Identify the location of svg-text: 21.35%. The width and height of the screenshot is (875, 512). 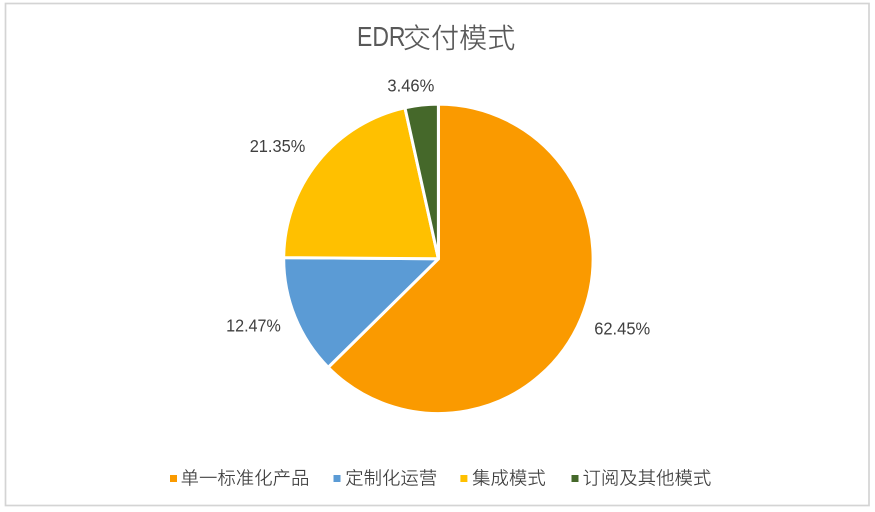
(278, 146).